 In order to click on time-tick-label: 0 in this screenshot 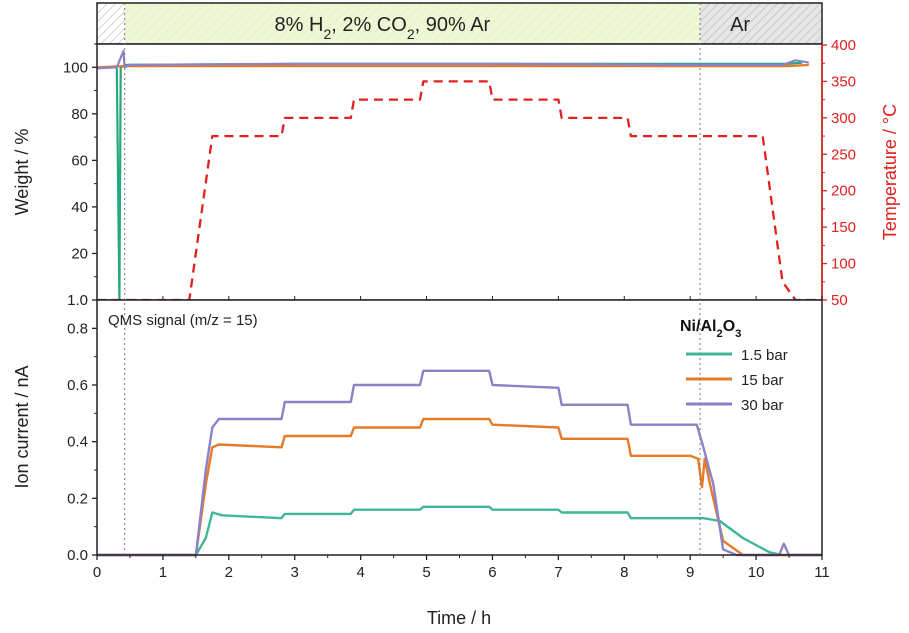, I will do `click(97, 572)`.